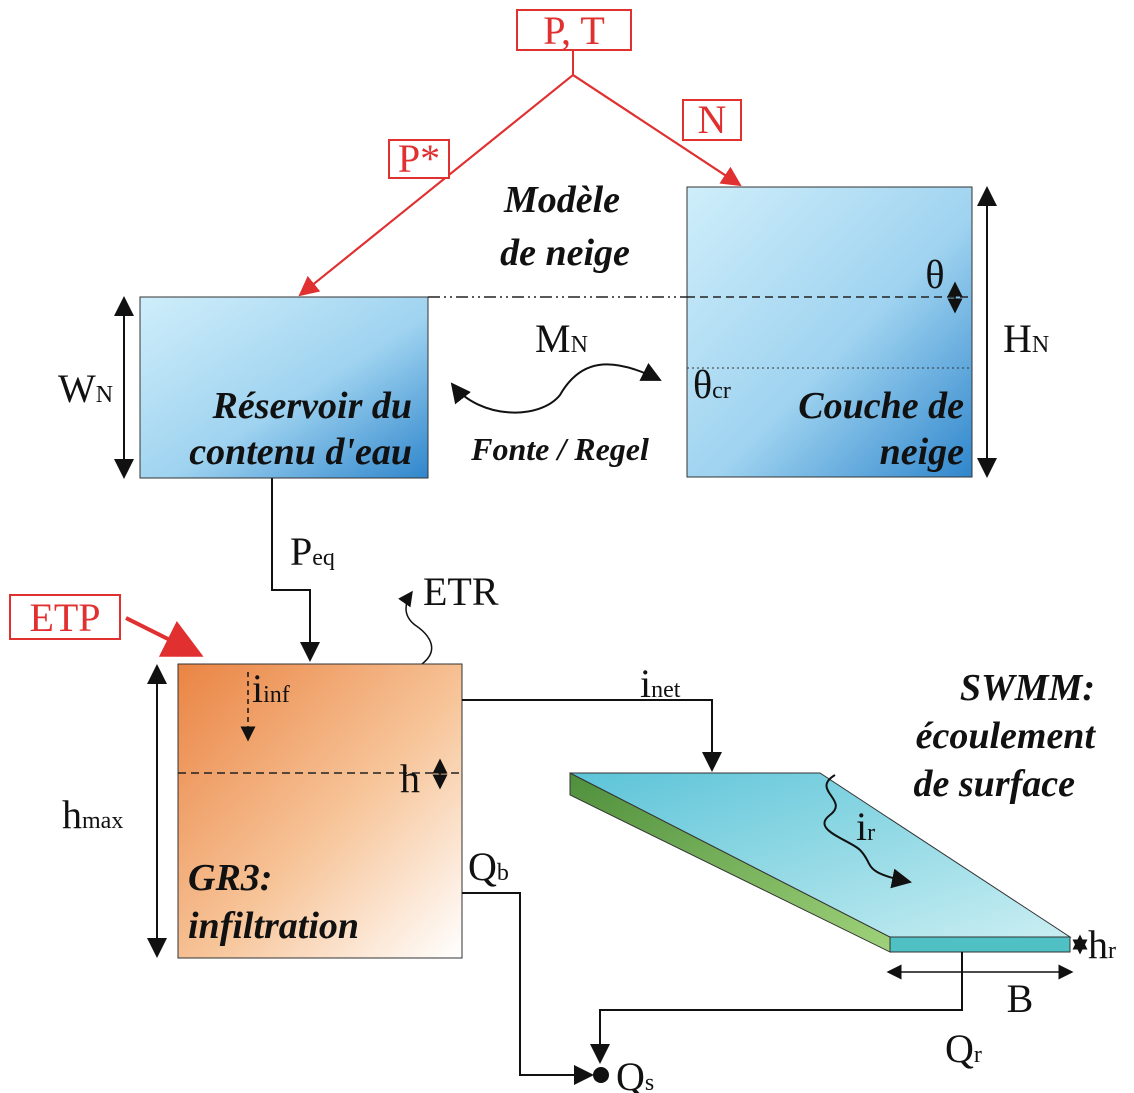  Describe the element at coordinates (320, 811) in the screenshot. I see `gr3-box` at that location.